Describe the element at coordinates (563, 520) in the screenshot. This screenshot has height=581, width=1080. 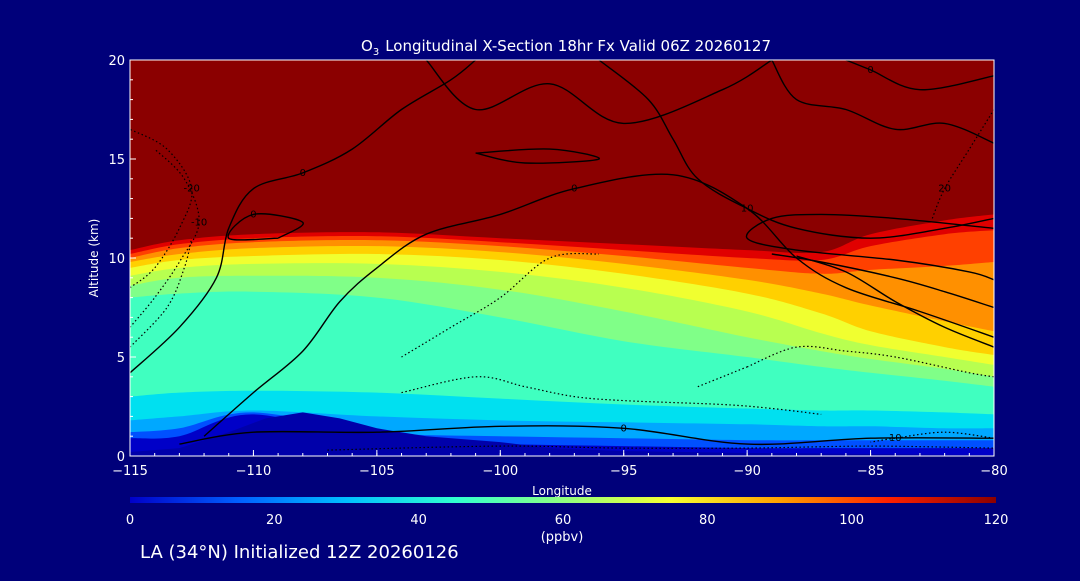
I see `colorbar-tick-label: 60` at that location.